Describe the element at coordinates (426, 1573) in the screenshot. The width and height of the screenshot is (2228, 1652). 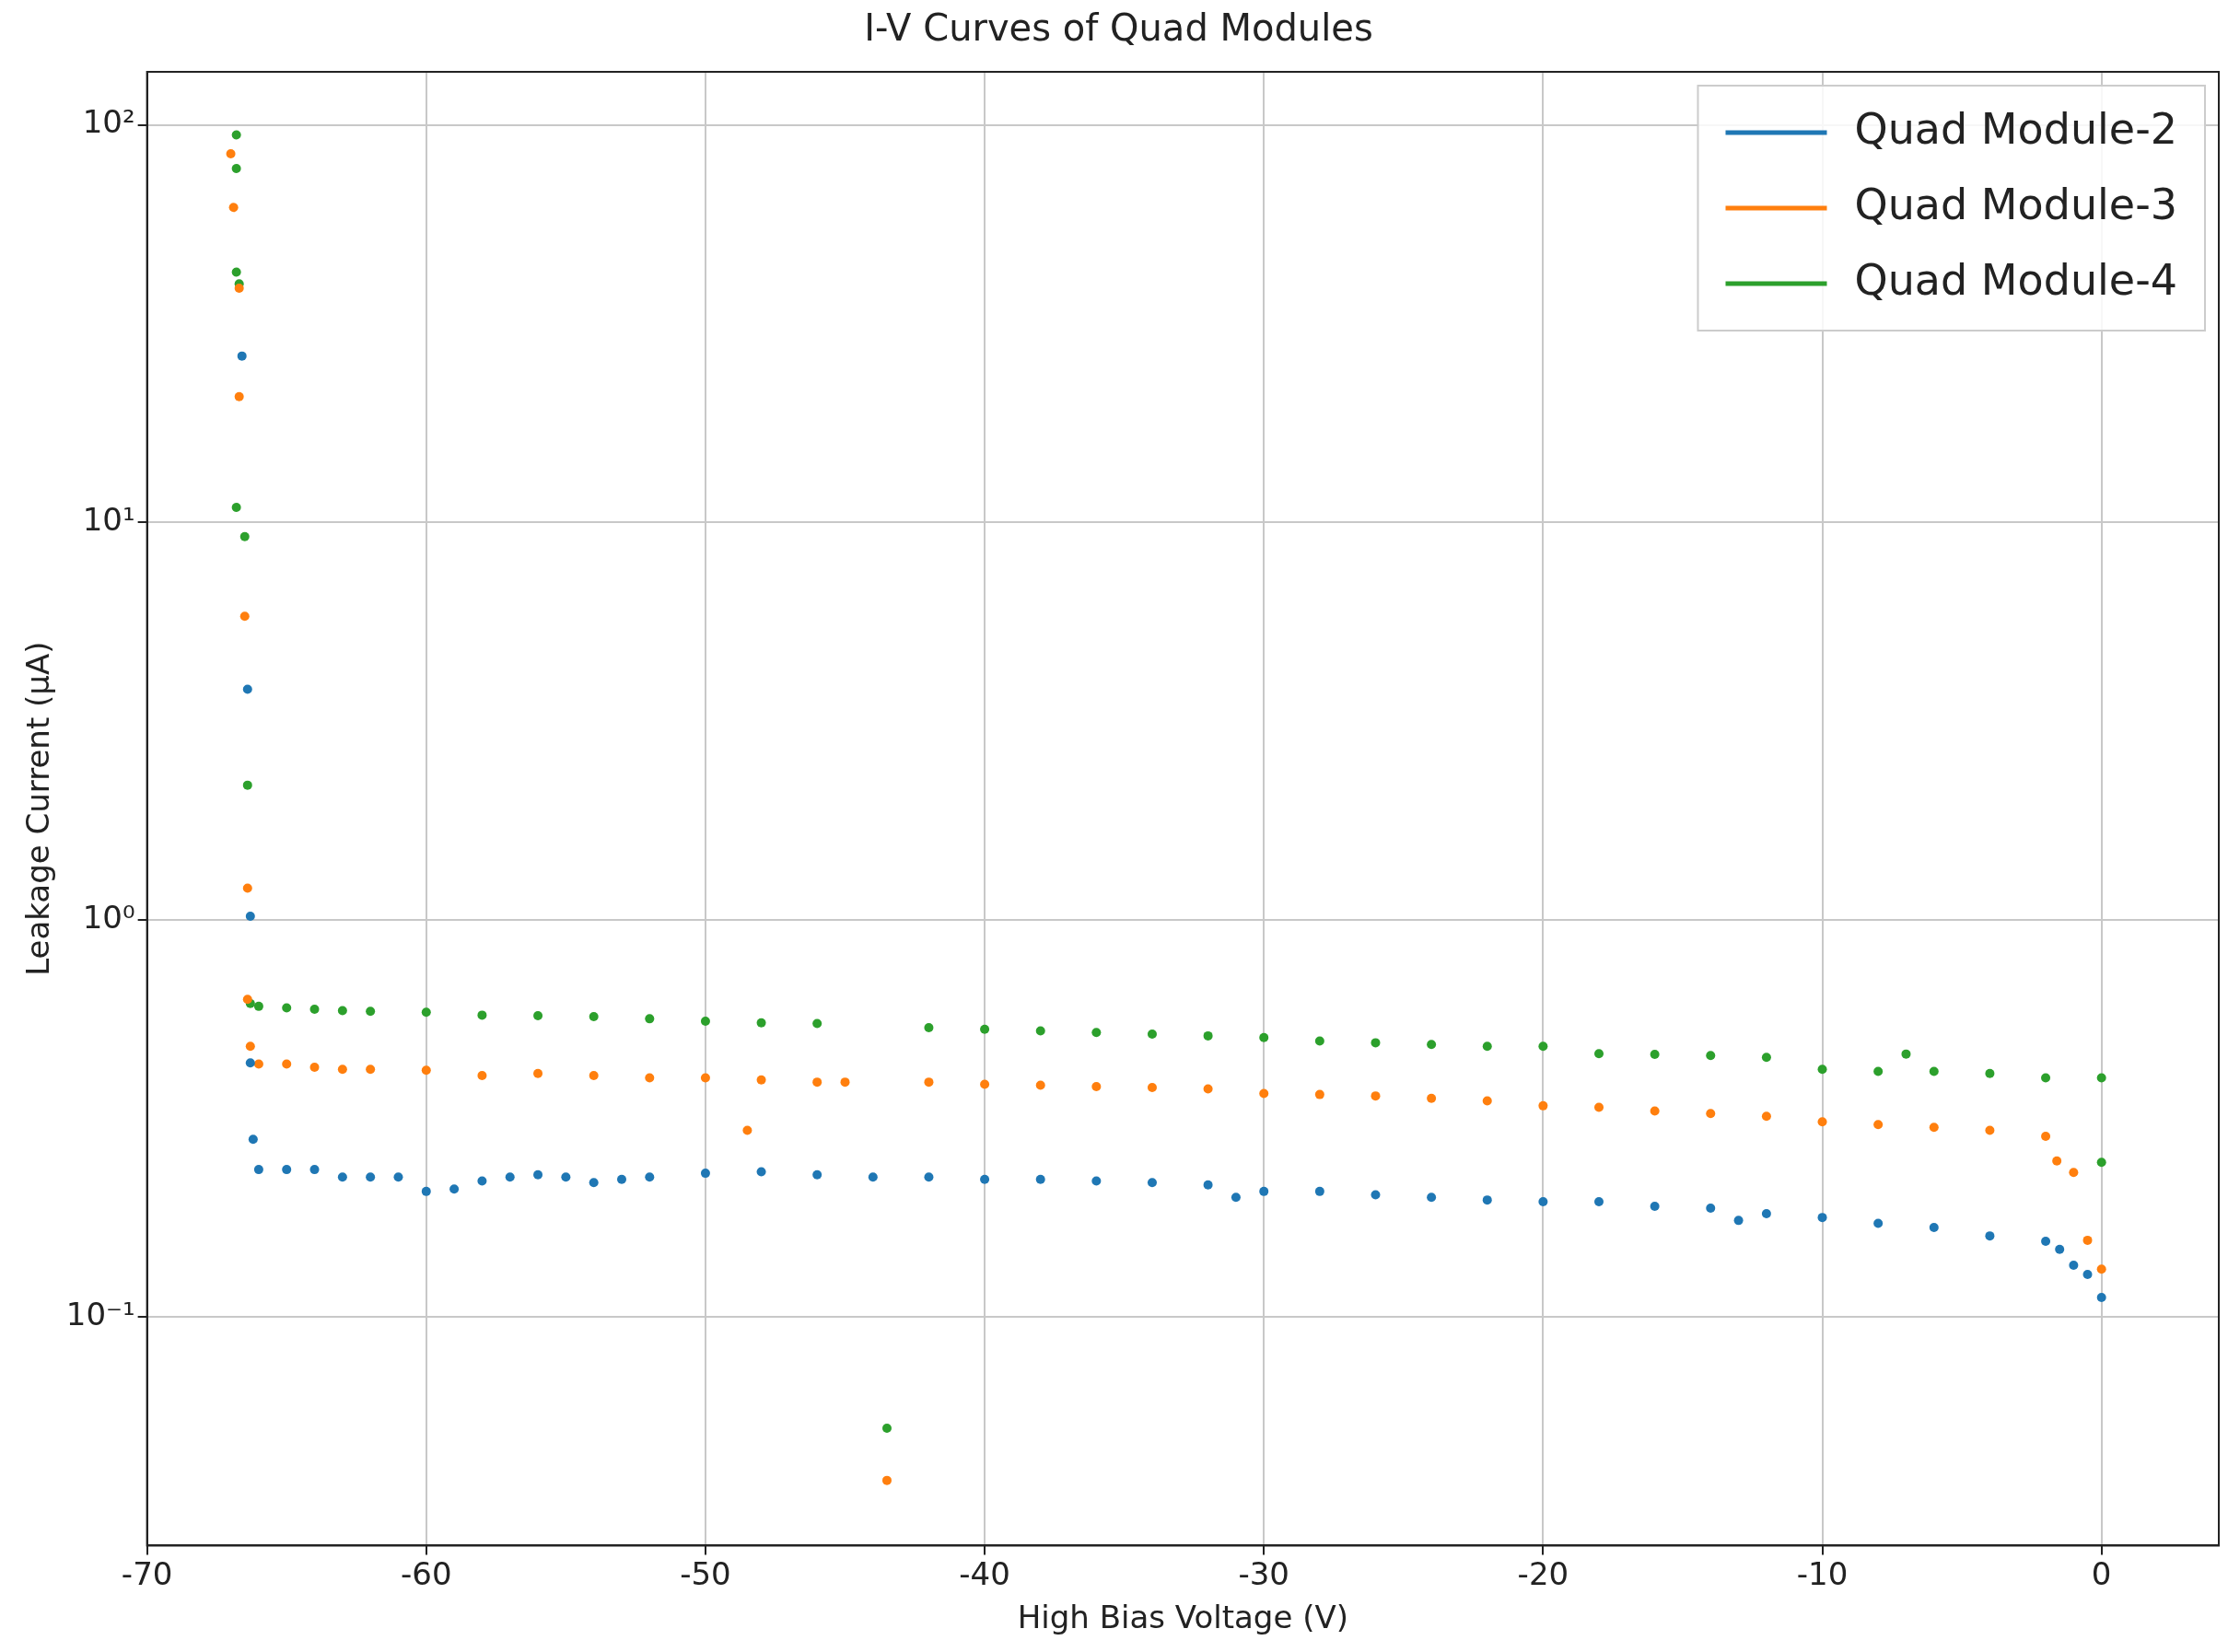
I see `x-tick-label: -60` at that location.